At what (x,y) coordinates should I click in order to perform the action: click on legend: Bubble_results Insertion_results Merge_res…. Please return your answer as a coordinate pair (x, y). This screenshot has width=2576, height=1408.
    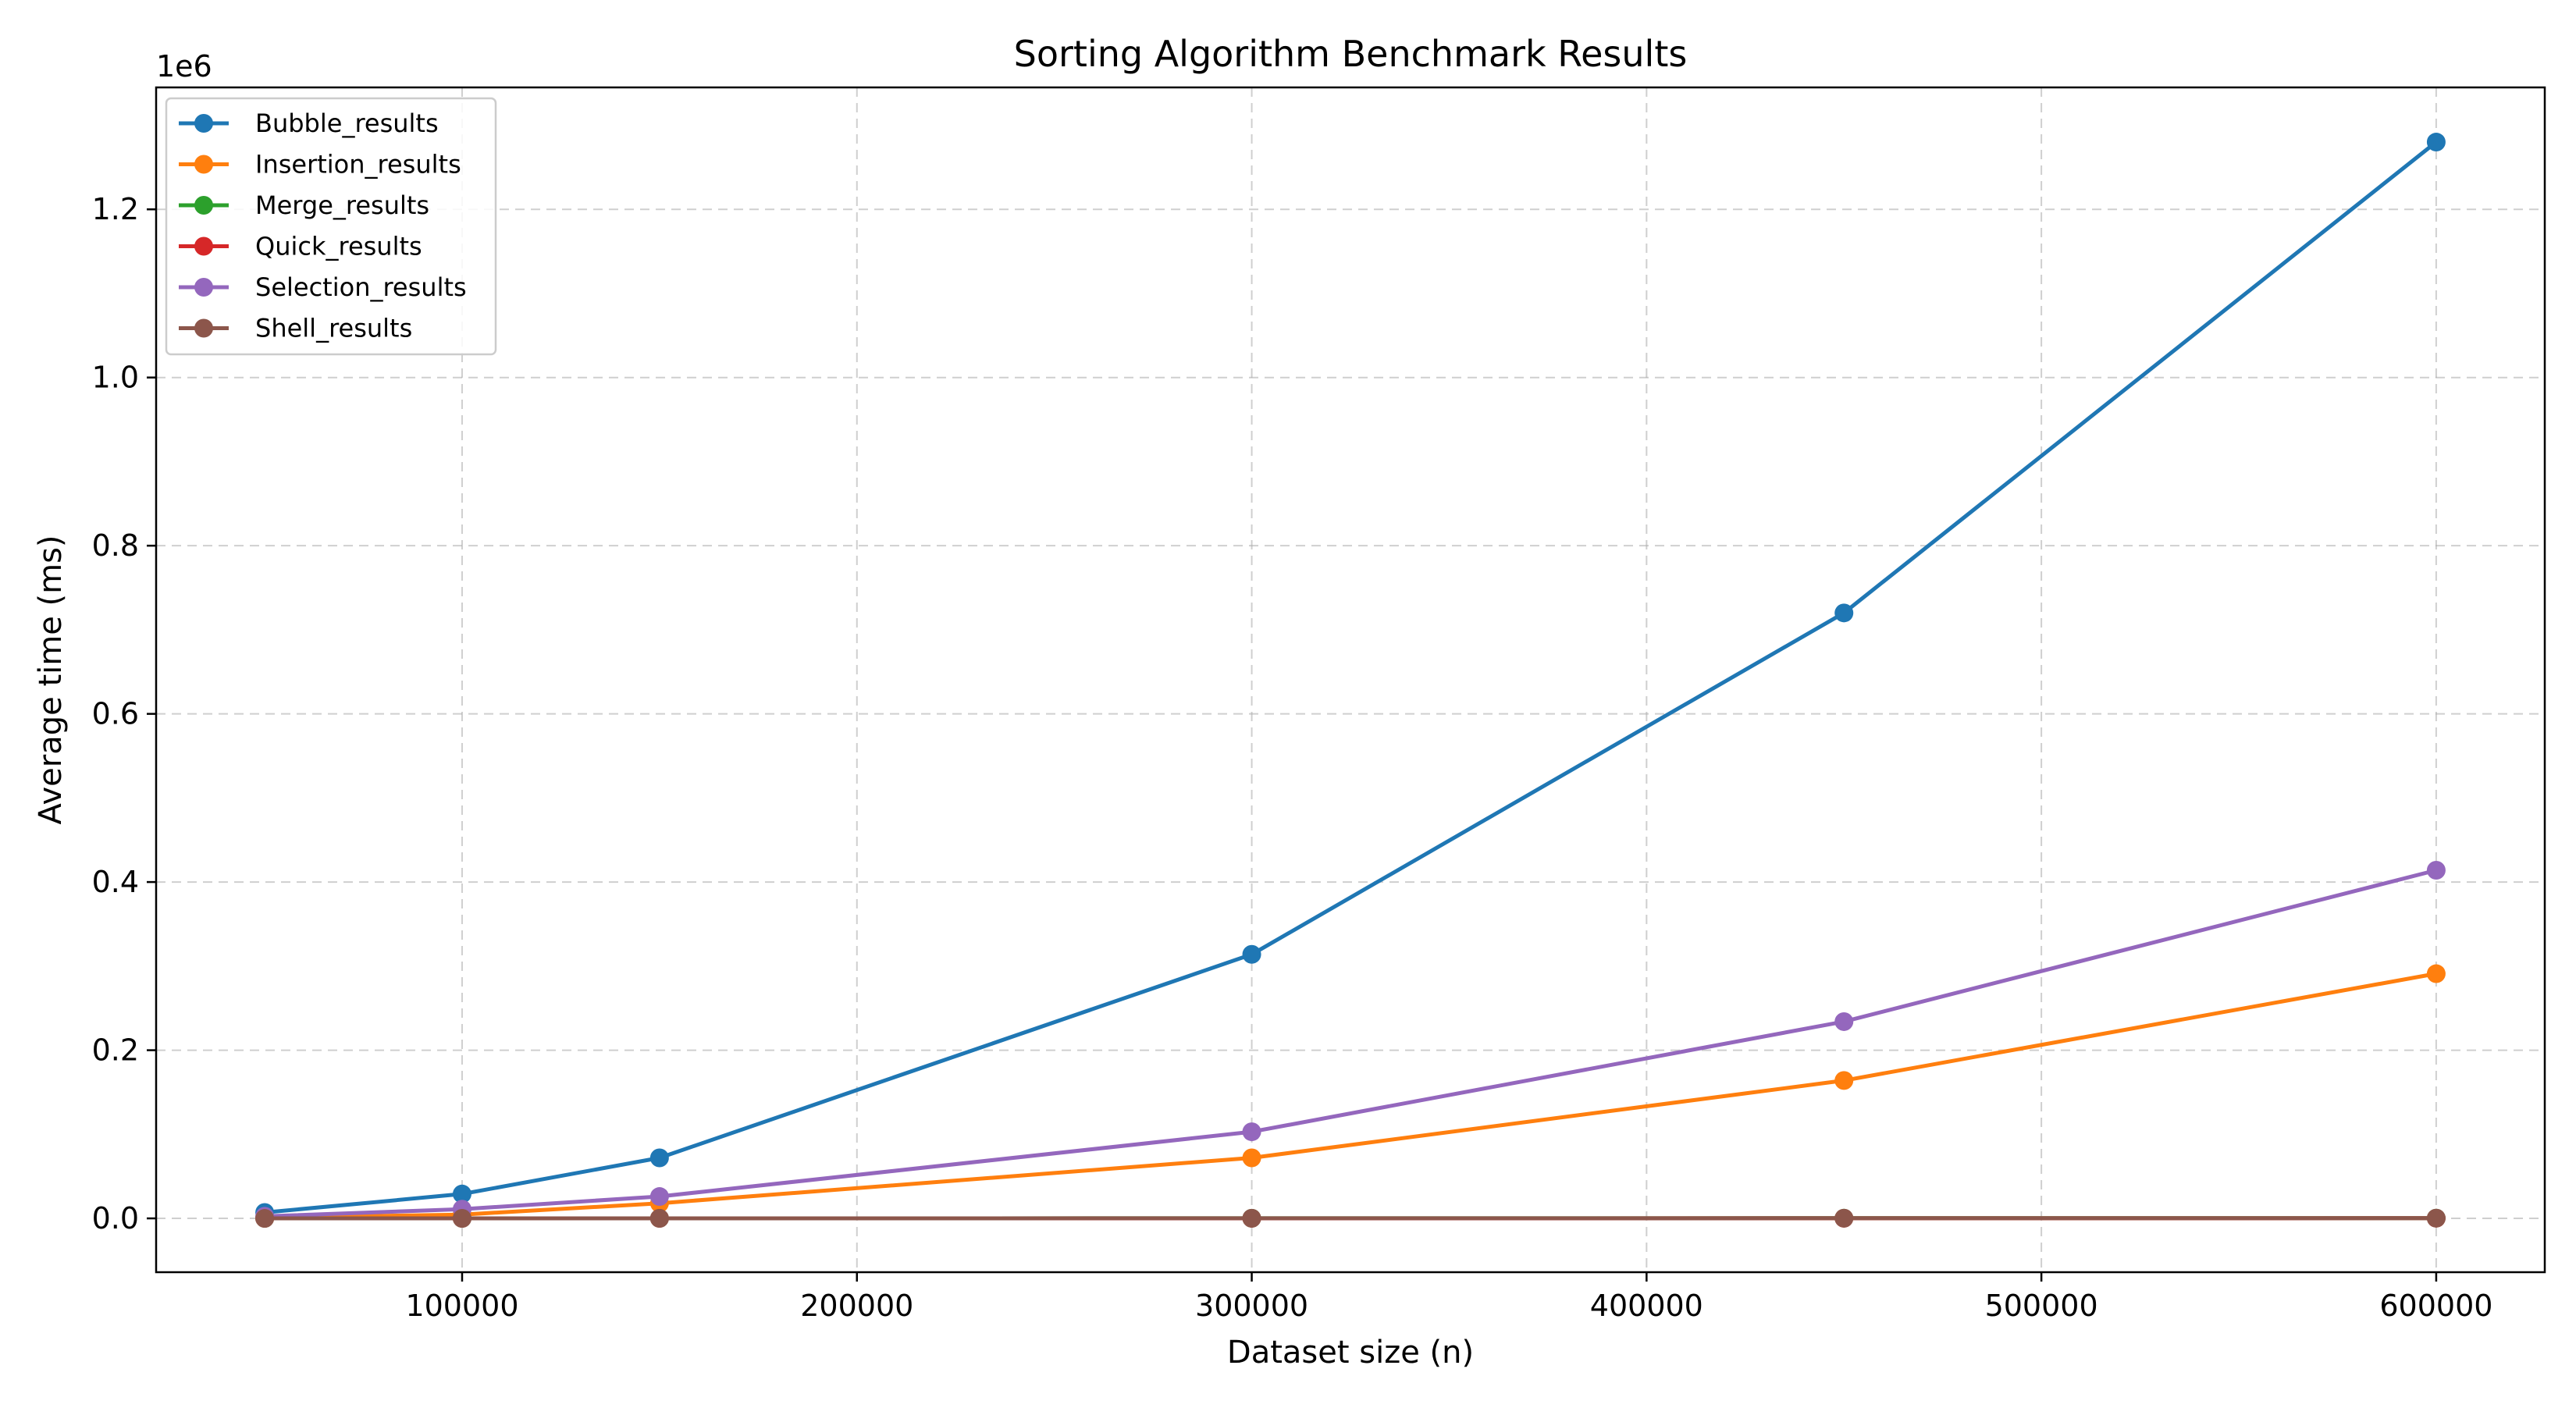
    Looking at the image, I should click on (331, 226).